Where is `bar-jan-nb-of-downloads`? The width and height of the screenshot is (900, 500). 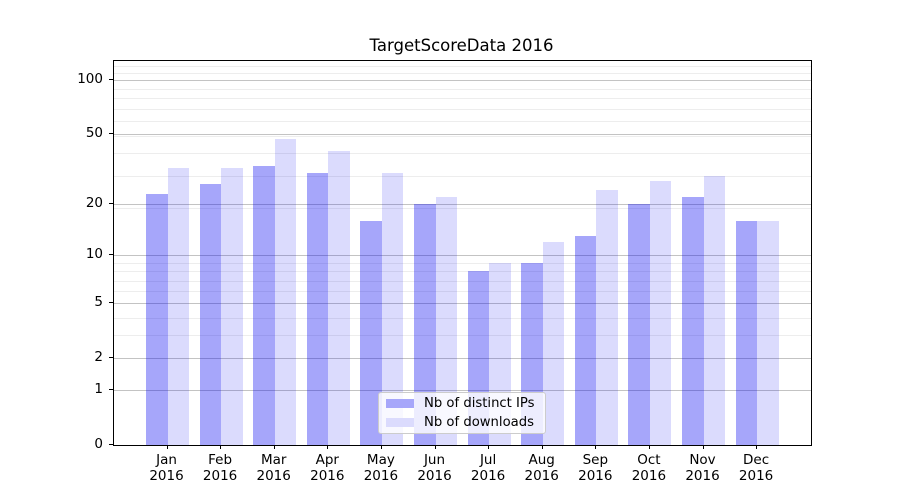
bar-jan-nb-of-downloads is located at coordinates (178, 306).